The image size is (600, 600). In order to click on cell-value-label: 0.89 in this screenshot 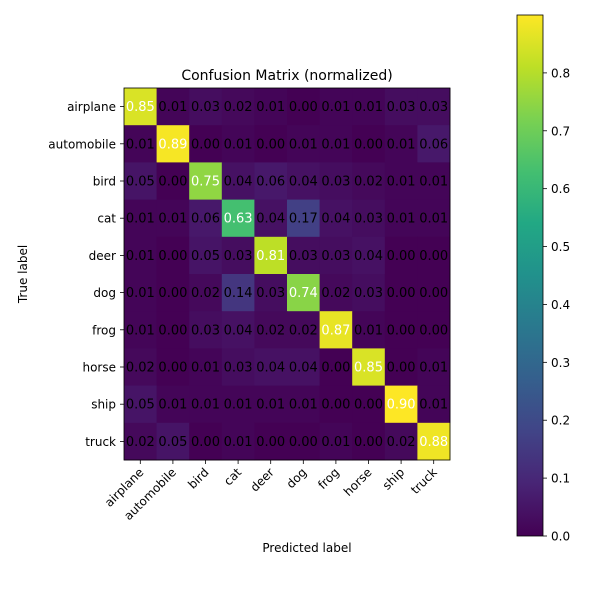, I will do `click(172, 144)`.